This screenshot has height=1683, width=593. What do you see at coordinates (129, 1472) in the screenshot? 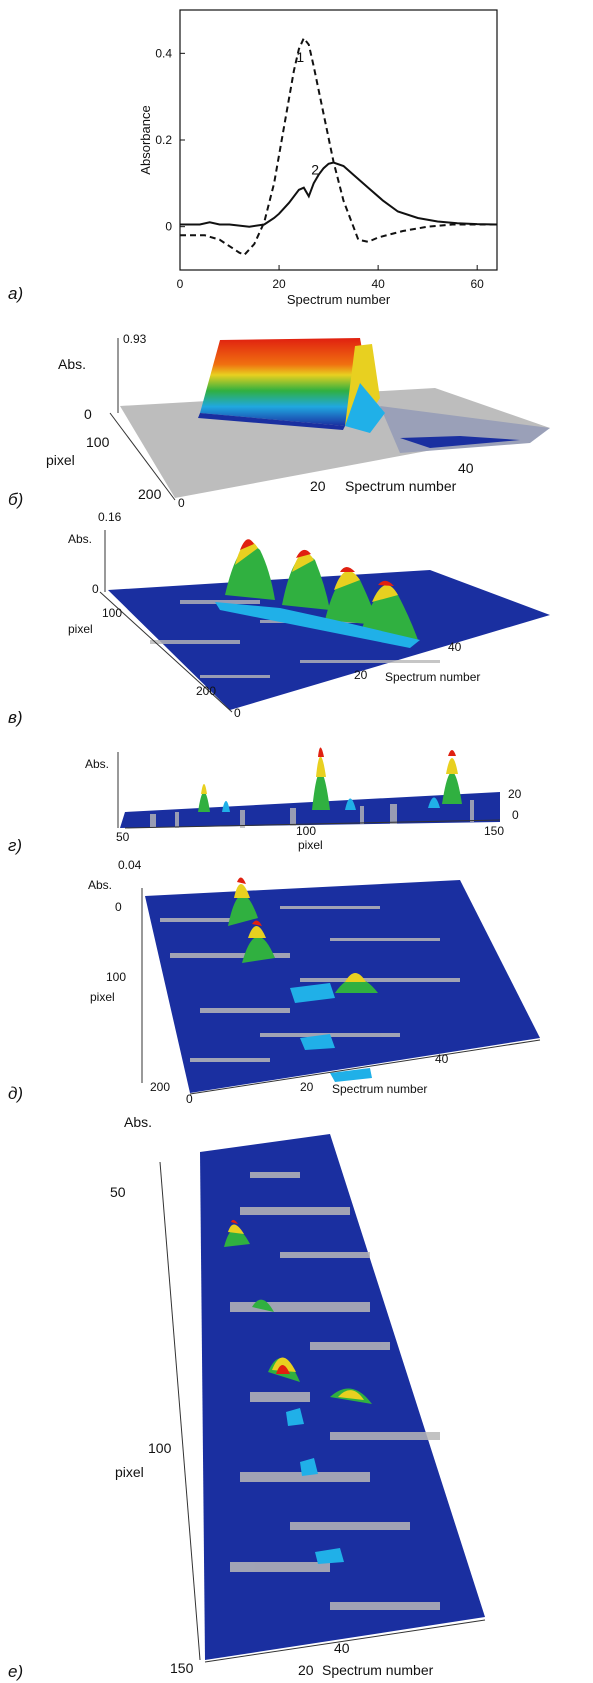
I see `pixel-label-f: pixel` at bounding box center [129, 1472].